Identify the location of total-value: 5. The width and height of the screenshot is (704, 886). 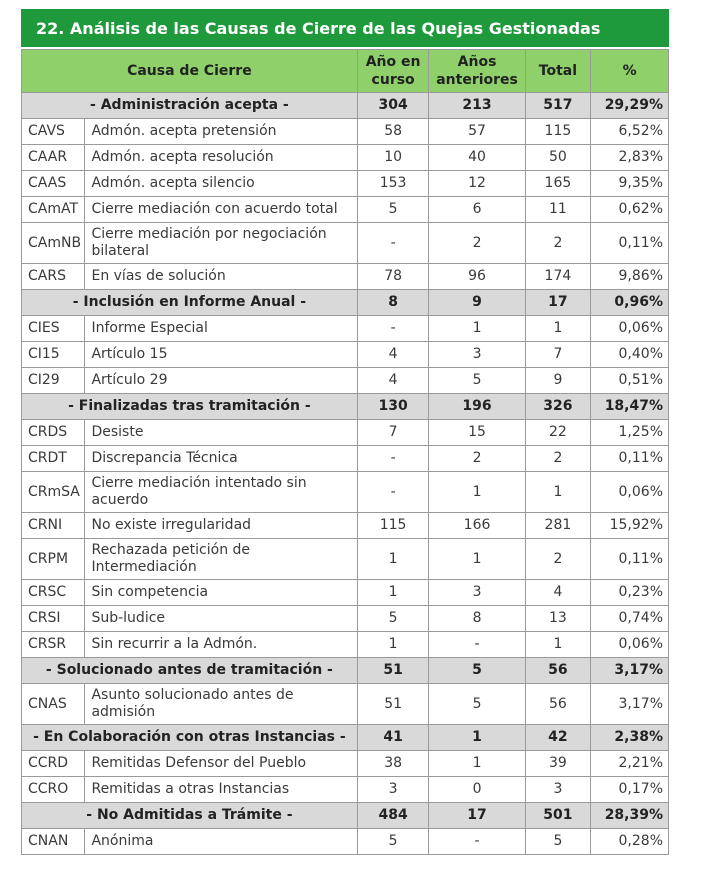
(558, 841).